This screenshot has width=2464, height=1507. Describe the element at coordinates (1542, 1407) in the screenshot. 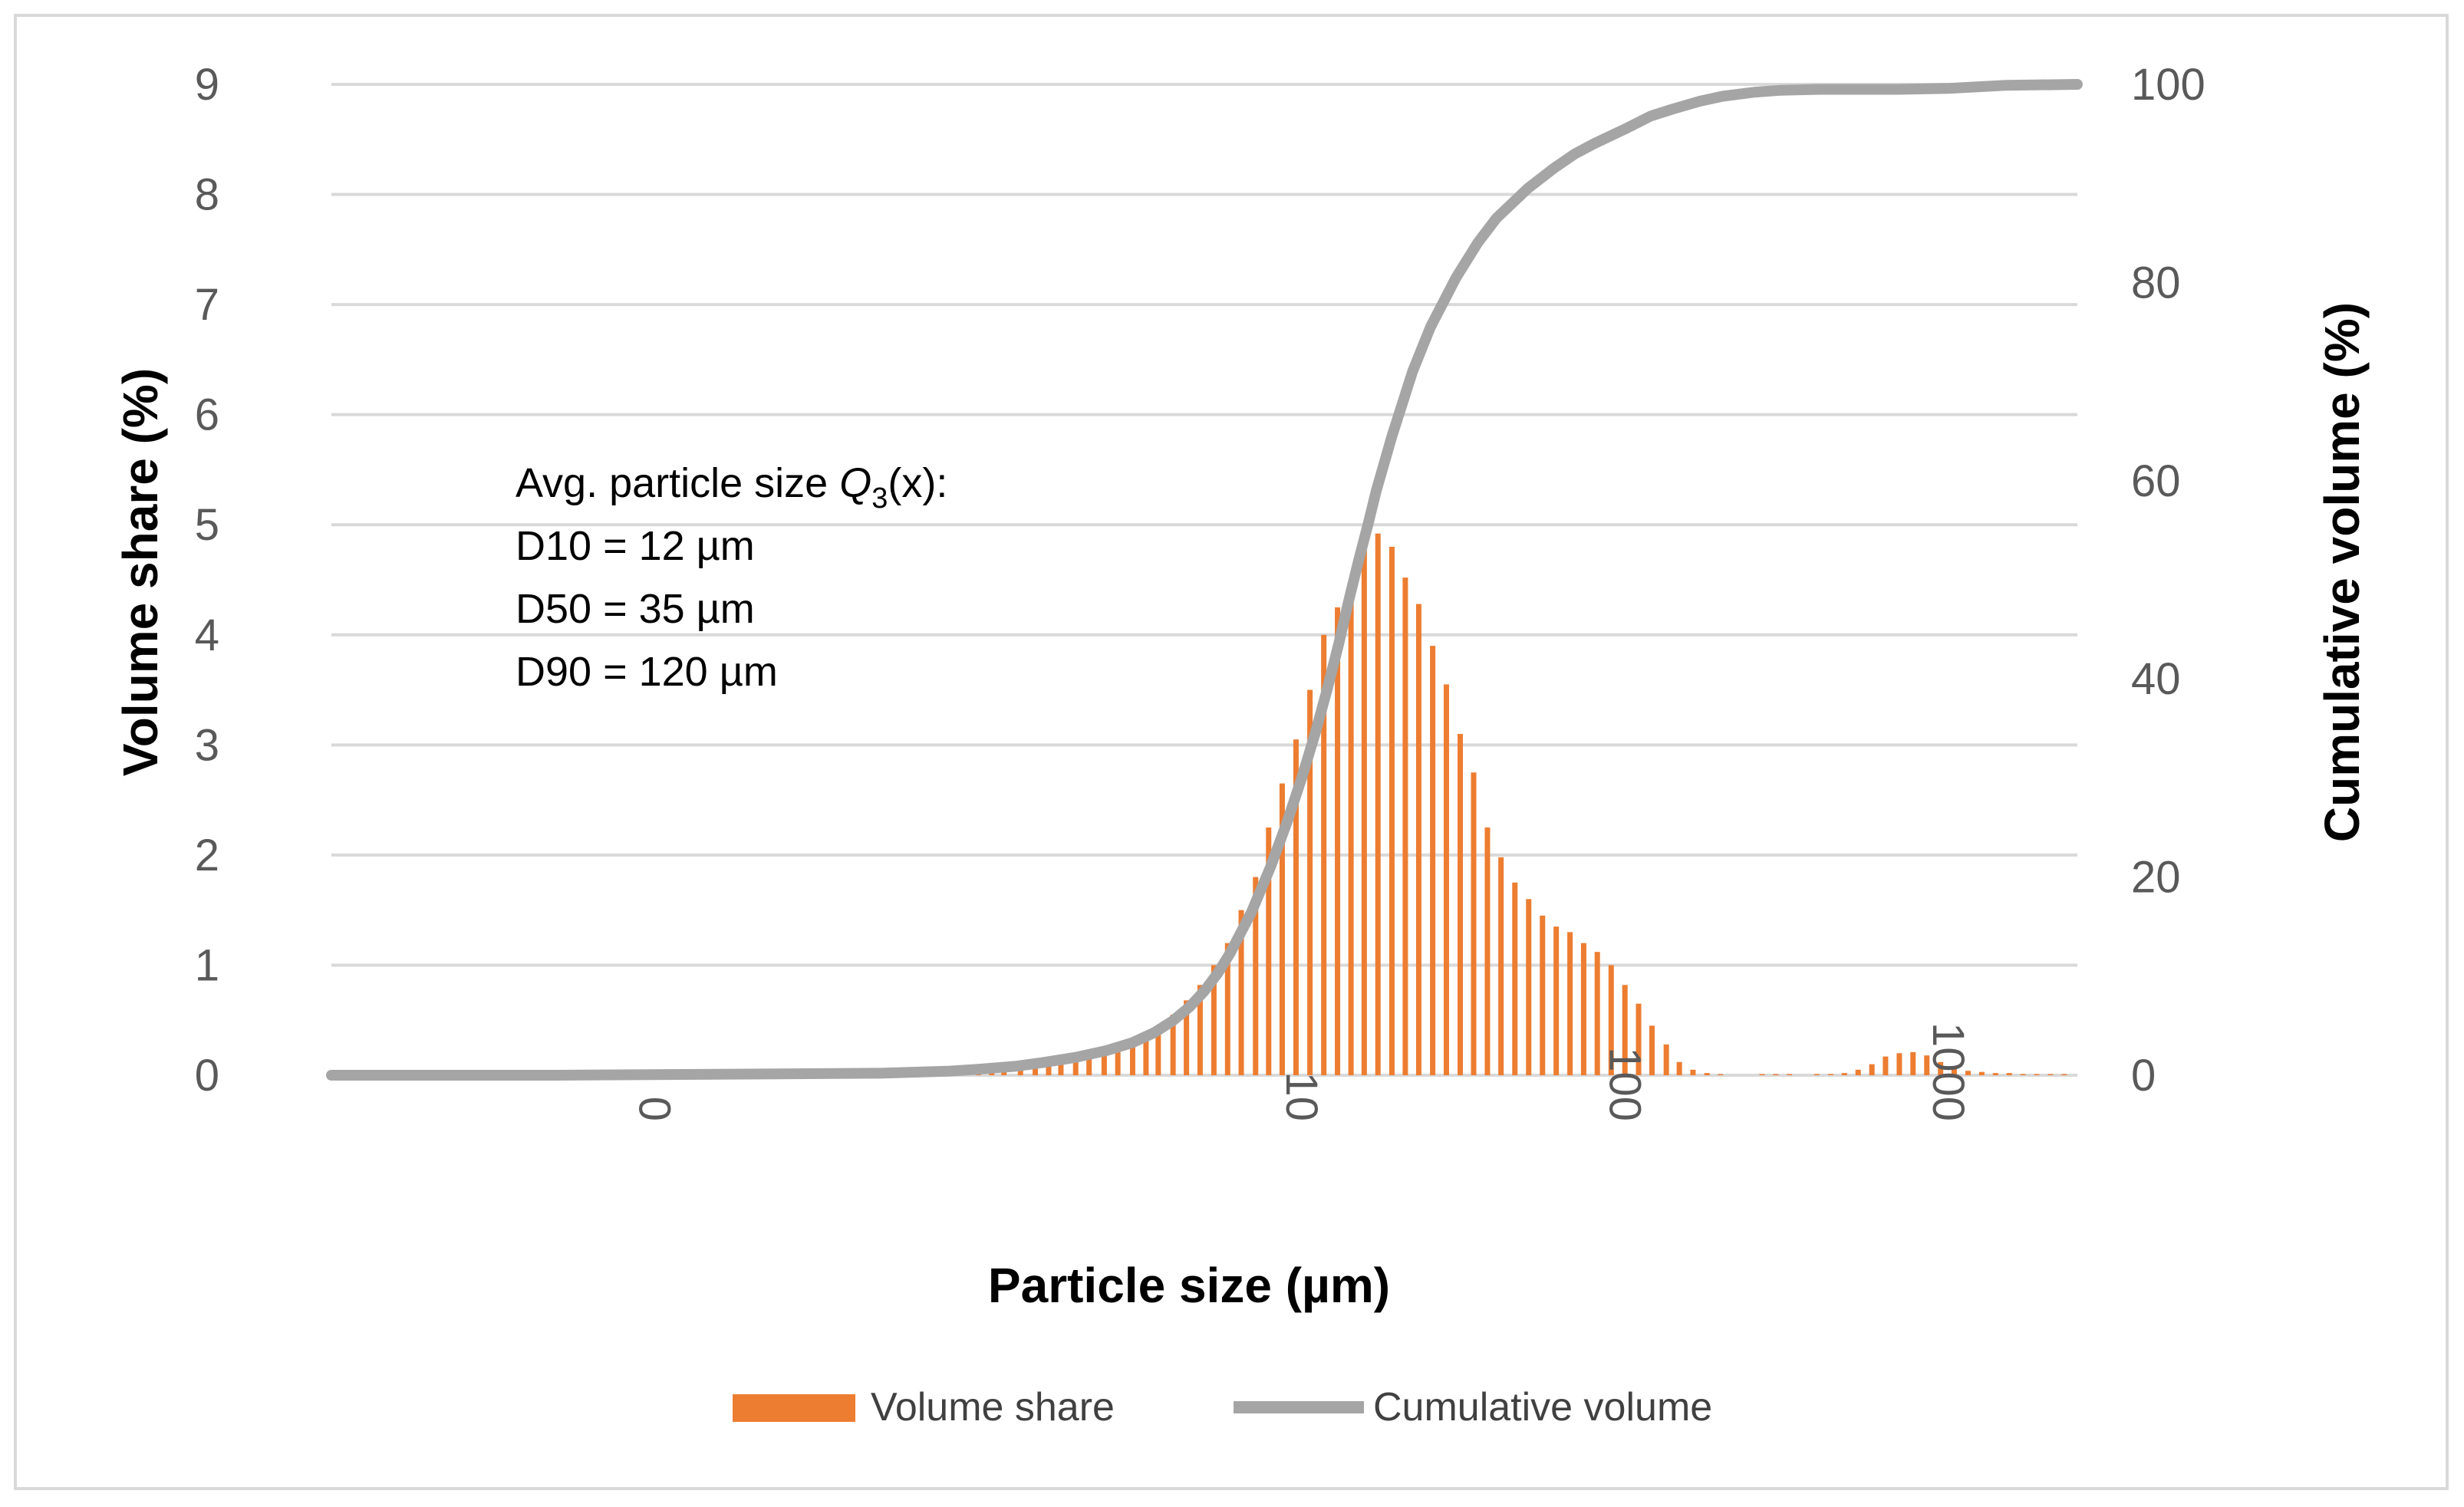

I see `legend-label-cumulative-volume: Cumulative volume` at that location.